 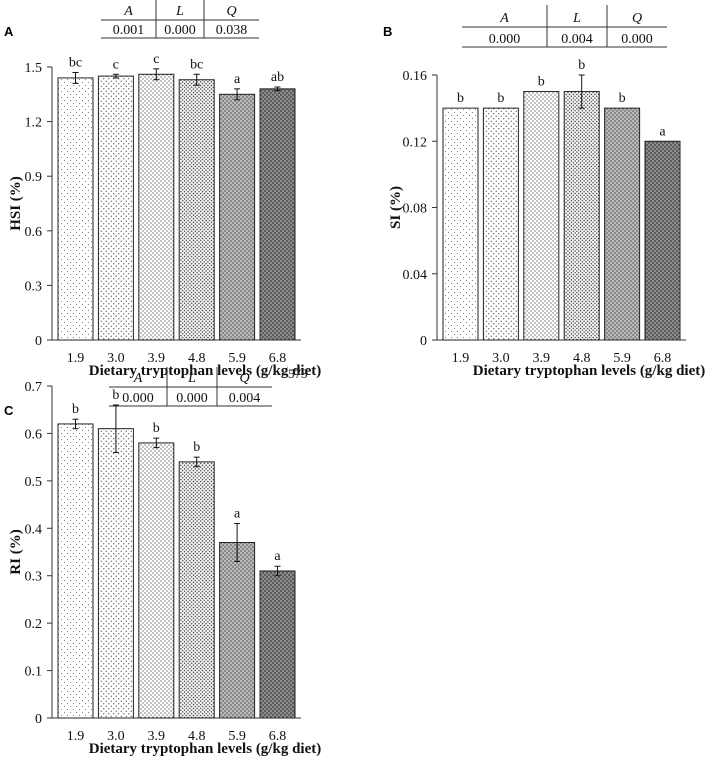 What do you see at coordinates (34, 387) in the screenshot?
I see `y-tick-label: 0.7` at bounding box center [34, 387].